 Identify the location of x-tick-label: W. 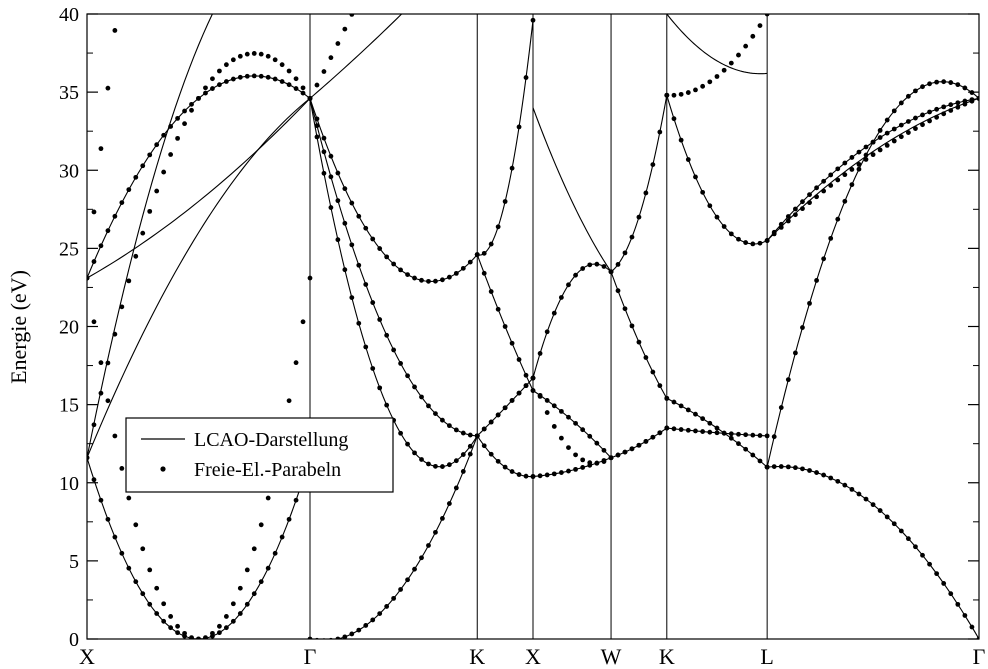
(611, 656).